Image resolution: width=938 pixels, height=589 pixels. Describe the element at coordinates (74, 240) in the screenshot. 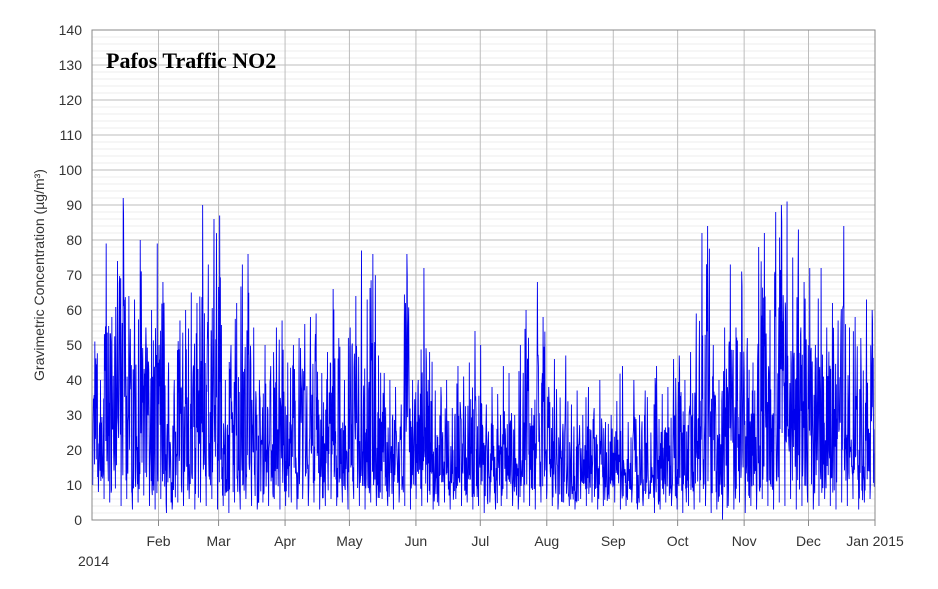

I see `y-tick-label: 80` at that location.